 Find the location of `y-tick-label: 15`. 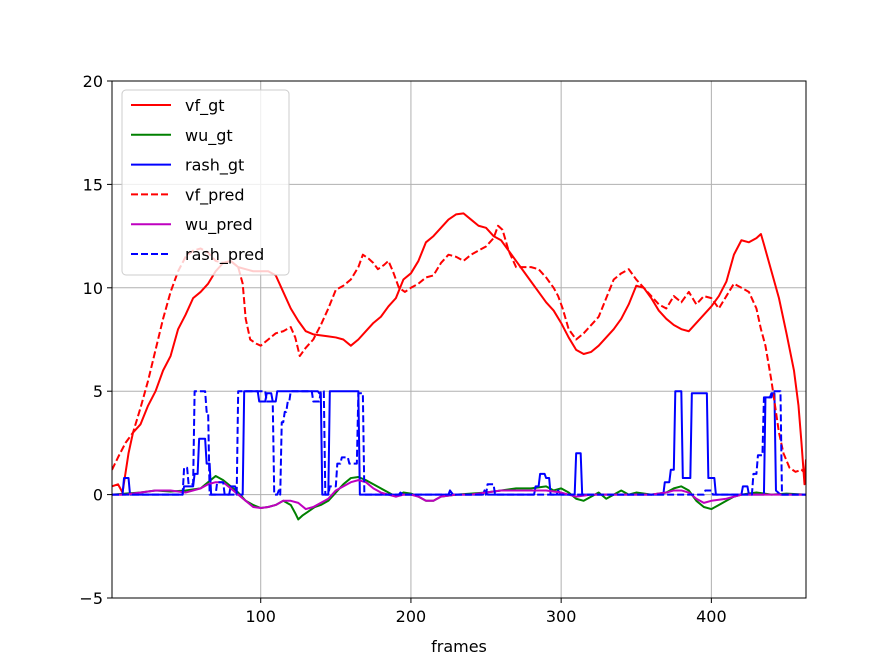

y-tick-label: 15 is located at coordinates (93, 184).